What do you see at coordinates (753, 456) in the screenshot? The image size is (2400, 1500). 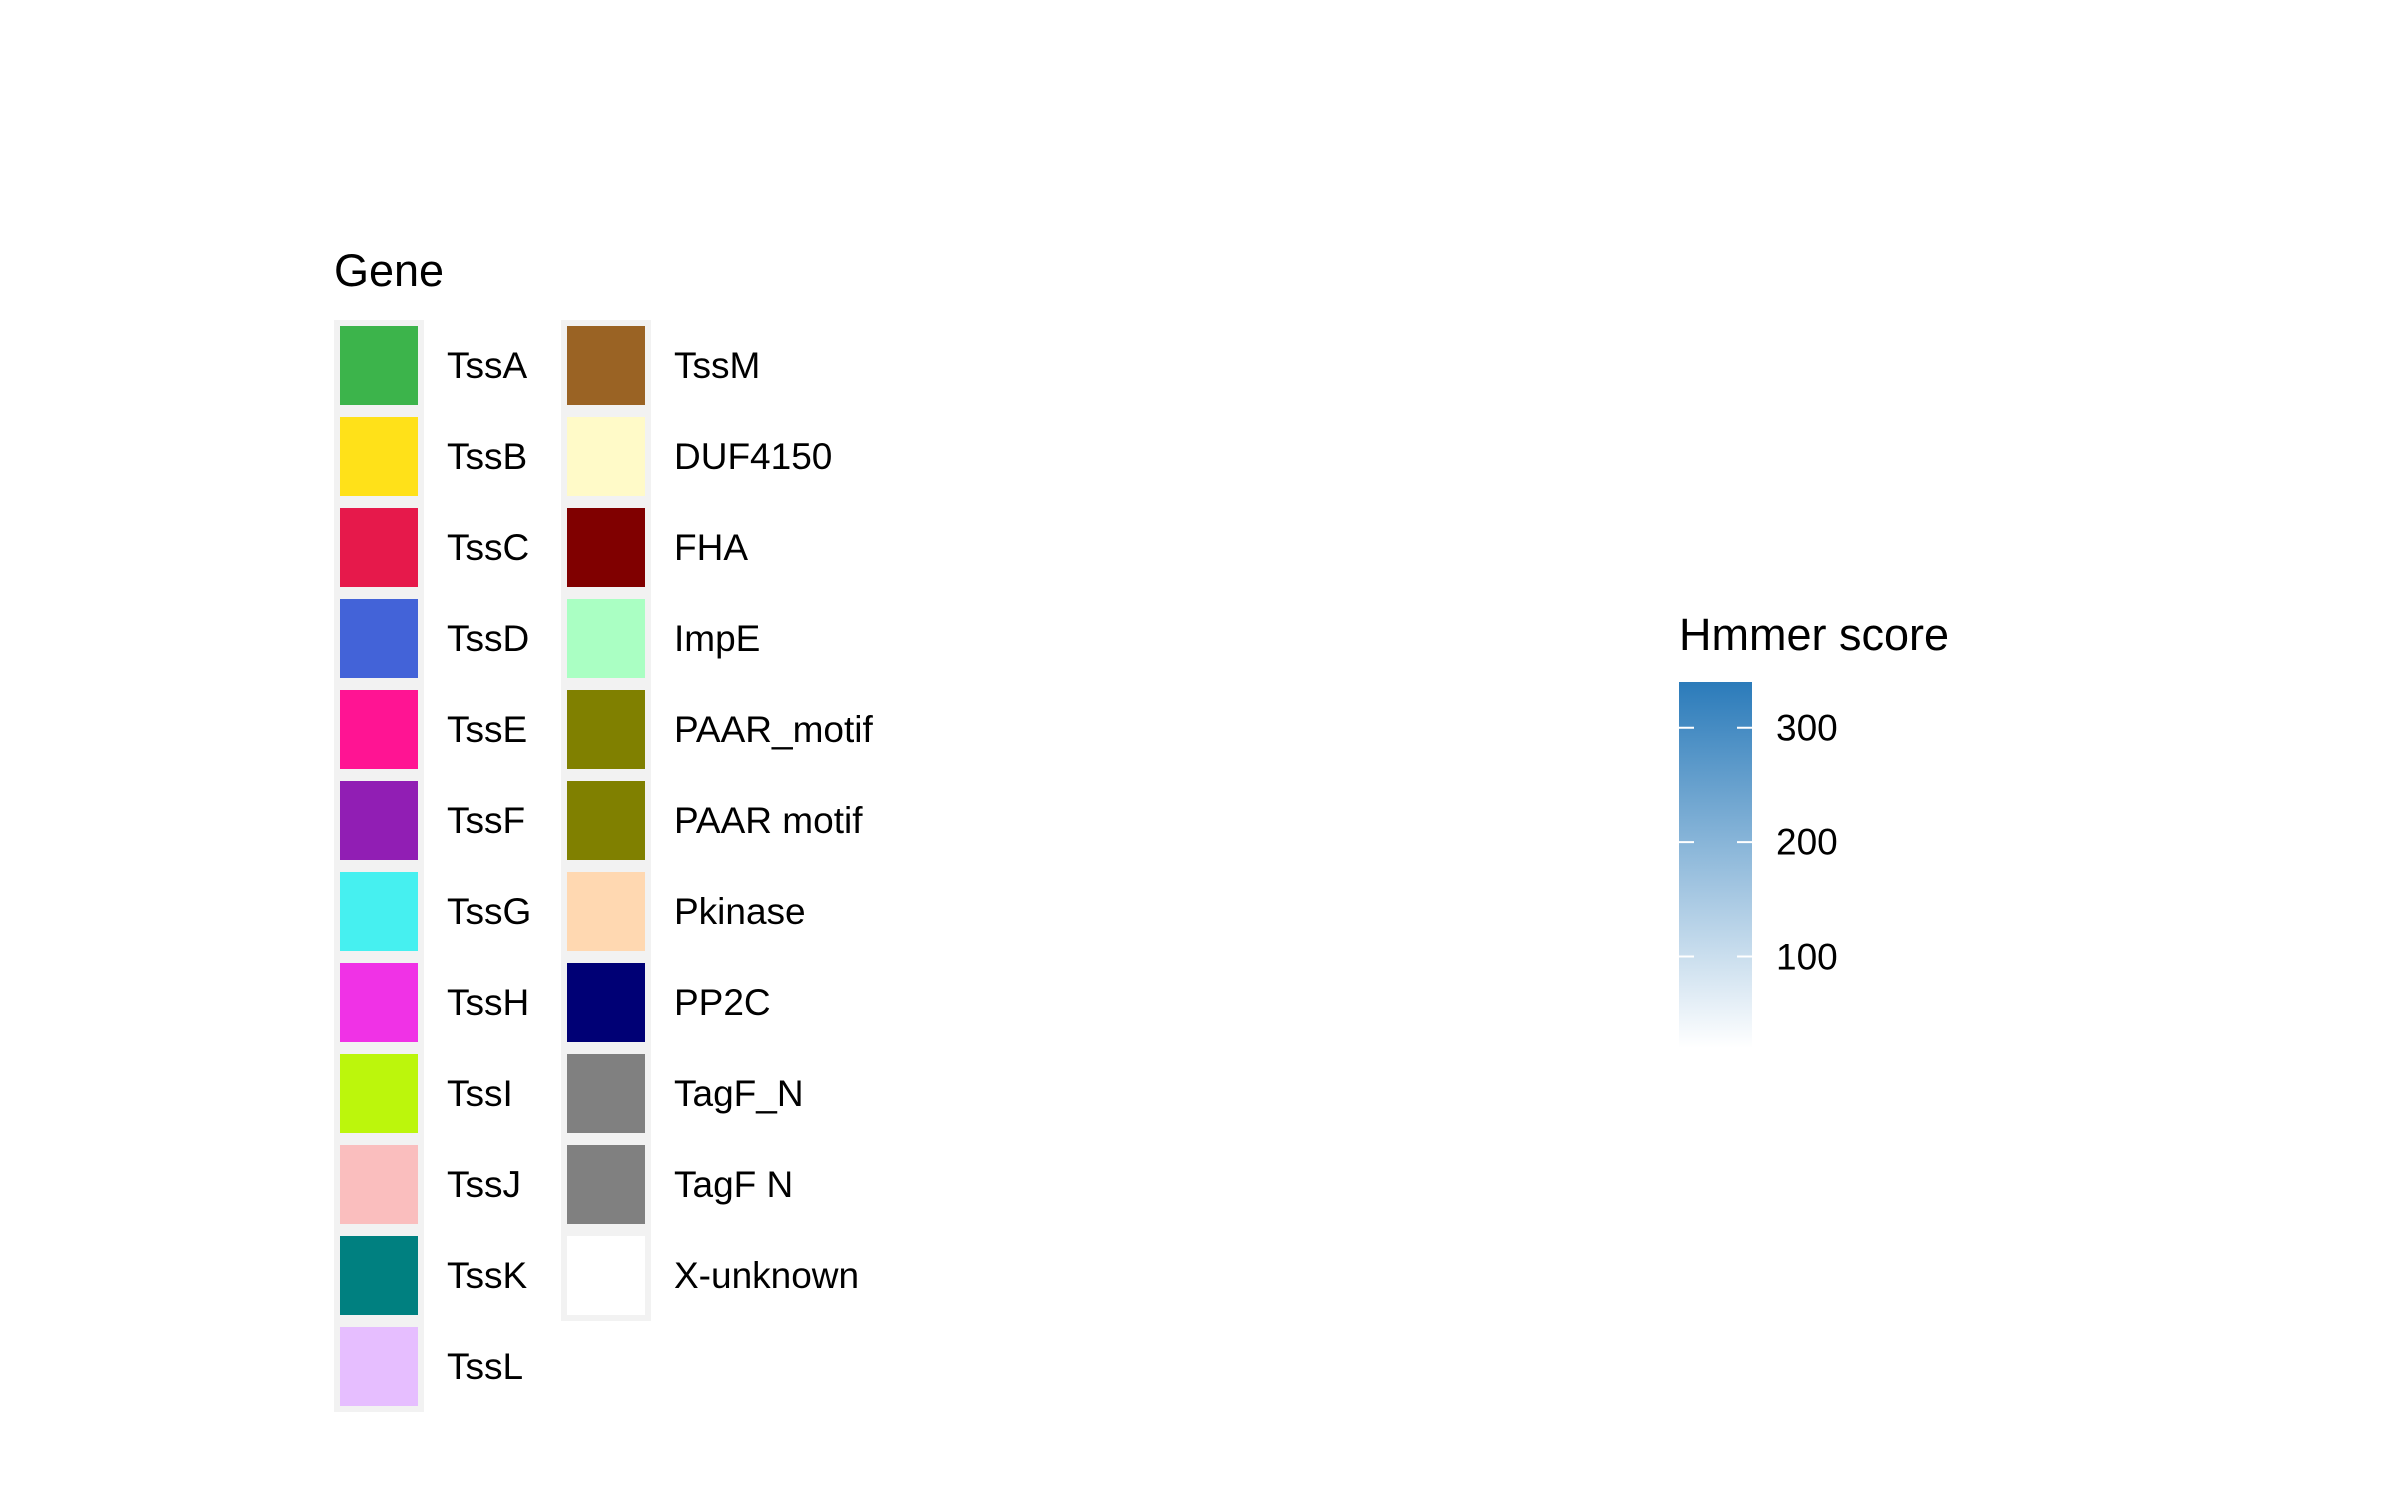 I see `gene-legend-label: DUF4150` at bounding box center [753, 456].